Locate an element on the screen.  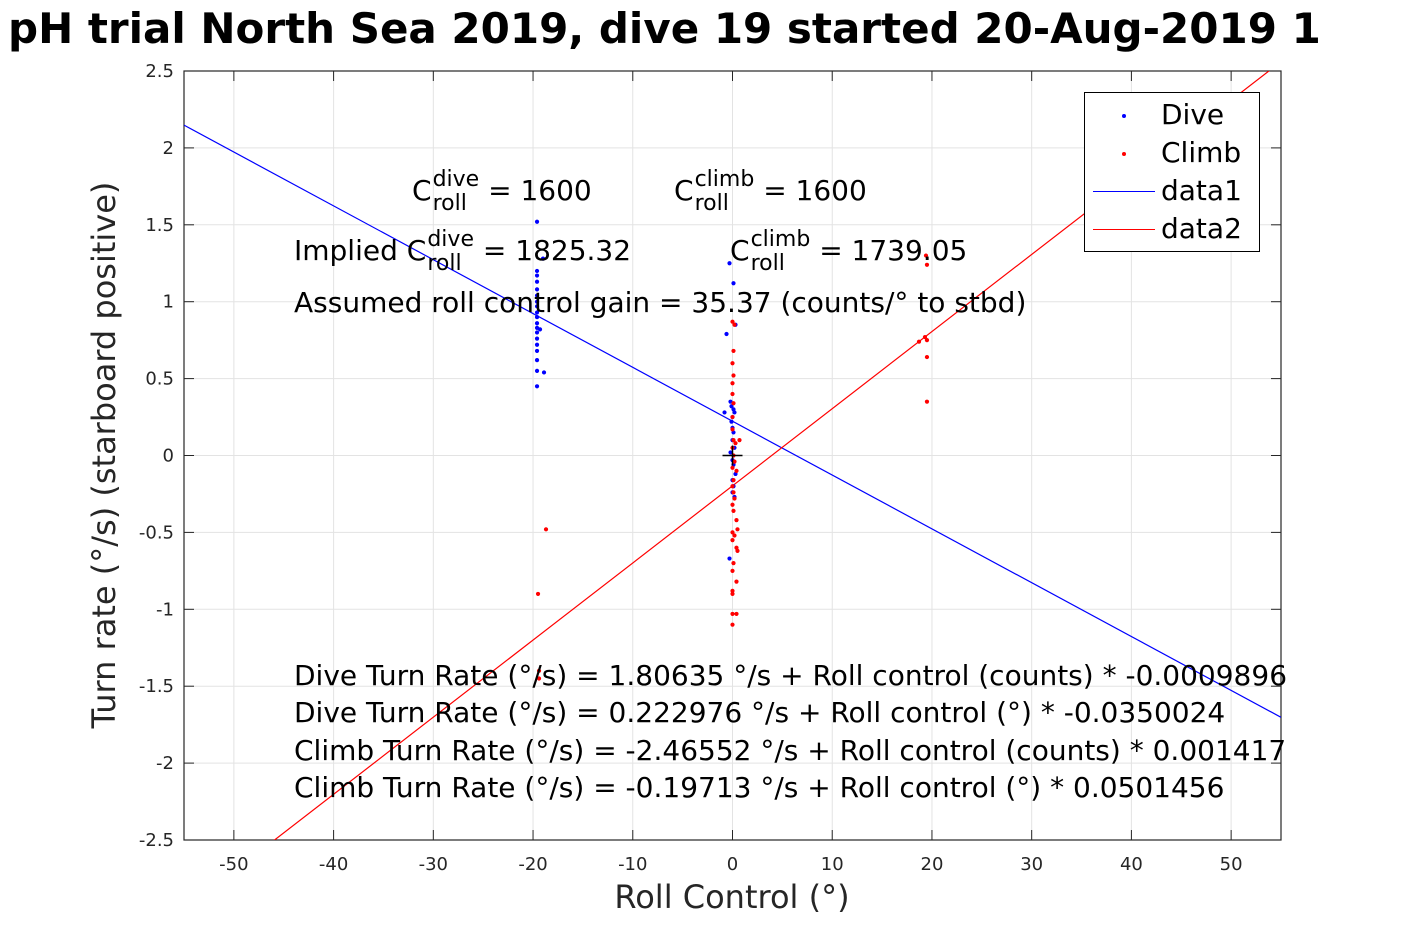
y-tick-label: -1 is located at coordinates (165, 609).